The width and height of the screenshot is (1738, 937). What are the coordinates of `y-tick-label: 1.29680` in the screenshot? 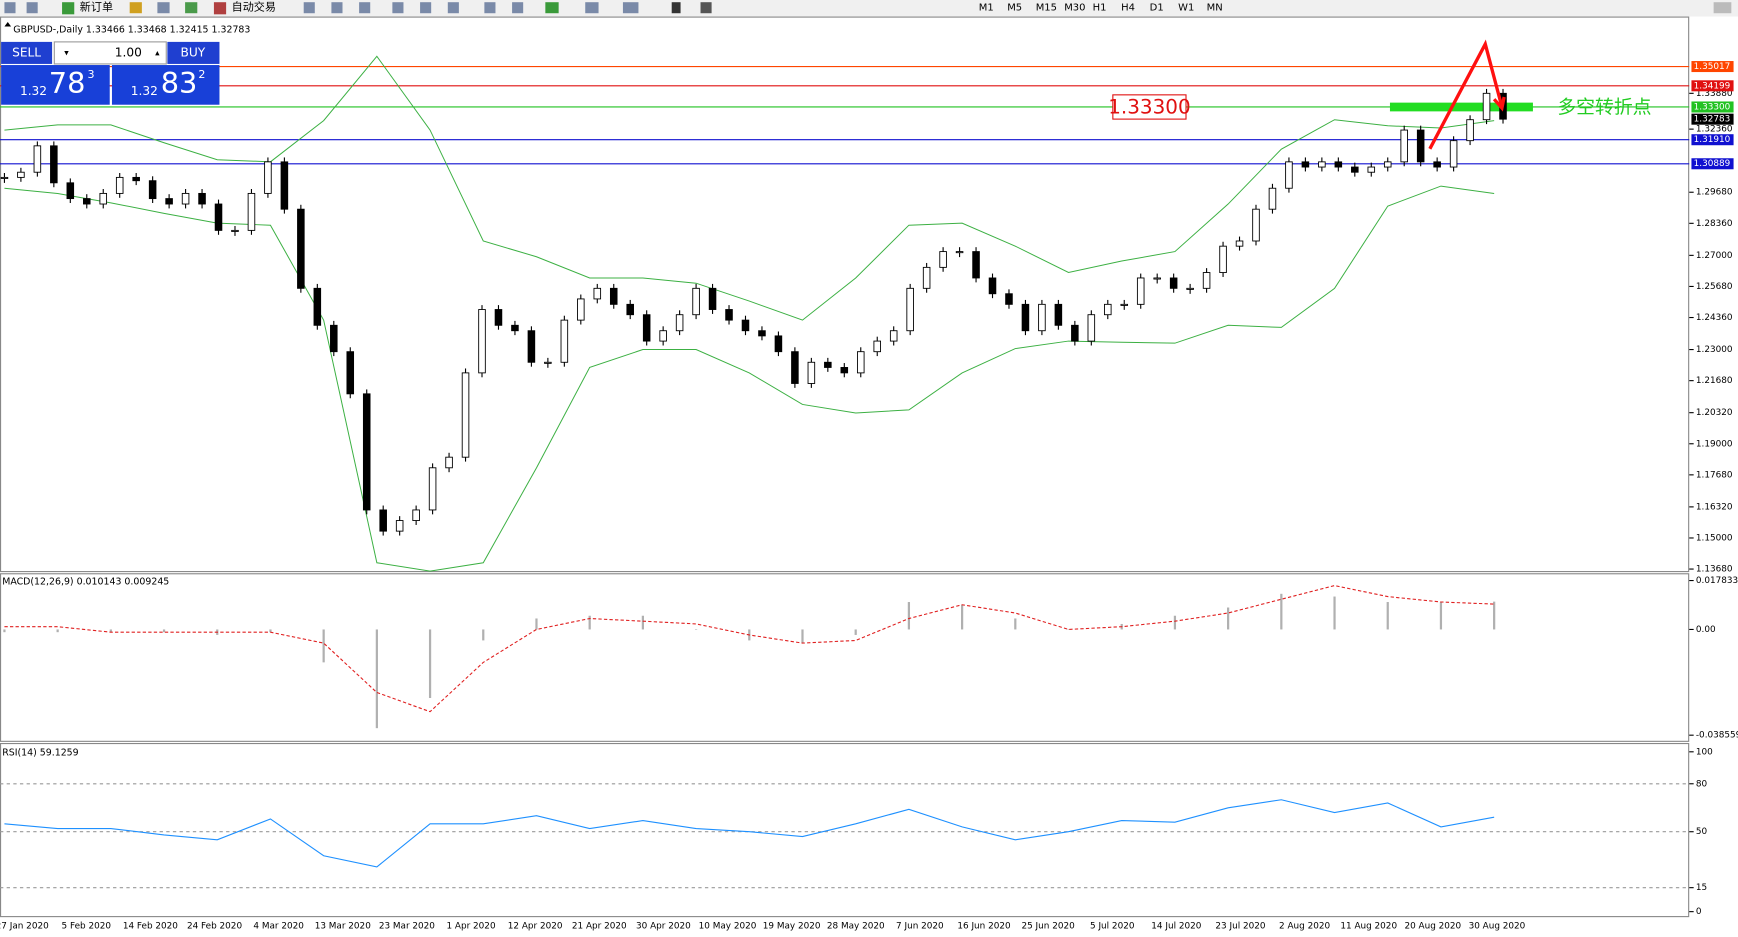 It's located at (1714, 193).